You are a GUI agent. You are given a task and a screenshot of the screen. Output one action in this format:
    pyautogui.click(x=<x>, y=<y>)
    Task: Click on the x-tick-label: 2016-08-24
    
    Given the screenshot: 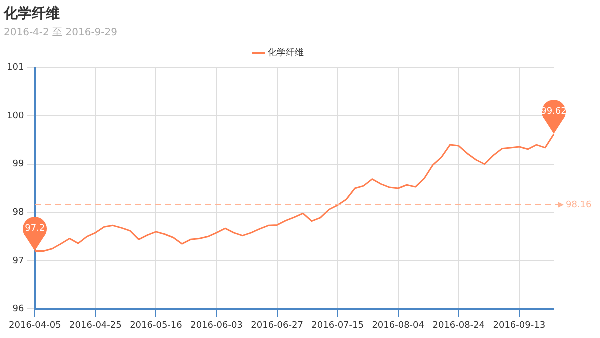 What is the action you would take?
    pyautogui.click(x=459, y=325)
    